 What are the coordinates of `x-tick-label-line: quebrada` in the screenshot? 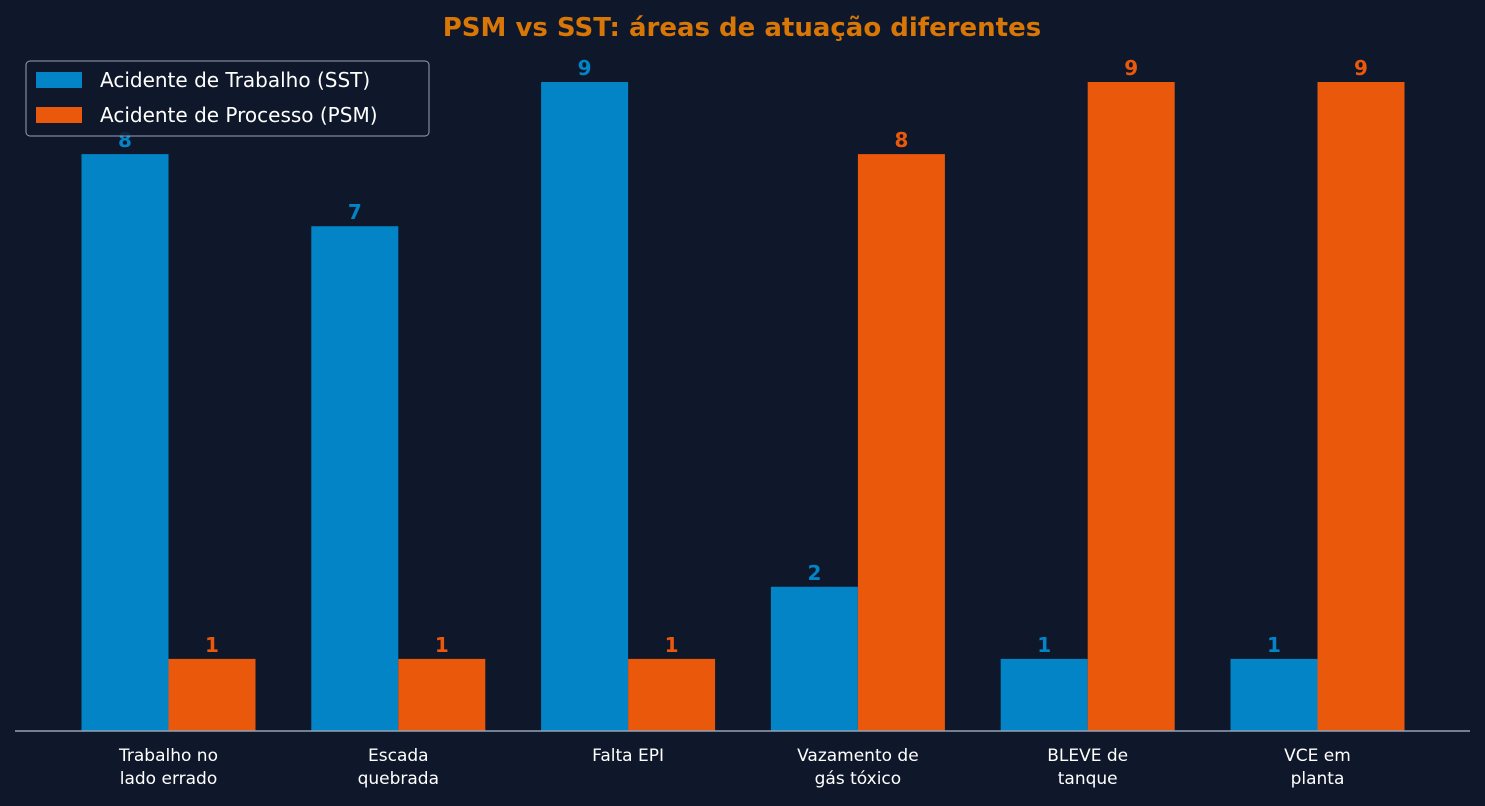 It's located at (398, 779).